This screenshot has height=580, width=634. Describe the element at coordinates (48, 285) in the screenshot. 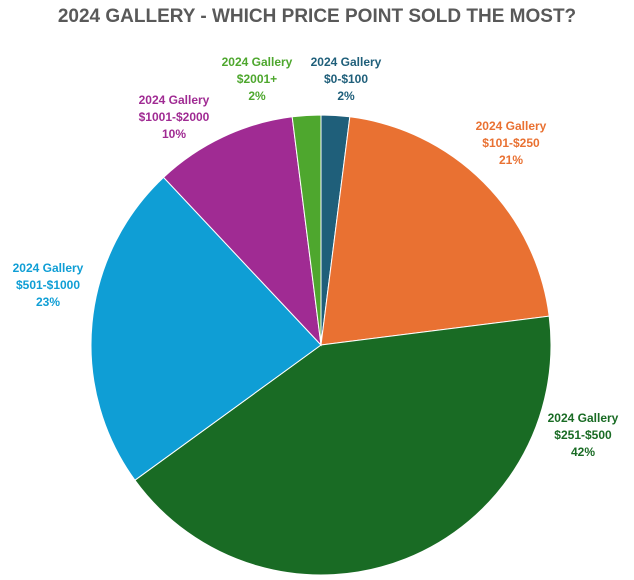

I see `data-label-3: 2024 Gallery $501-$1000 23%` at that location.